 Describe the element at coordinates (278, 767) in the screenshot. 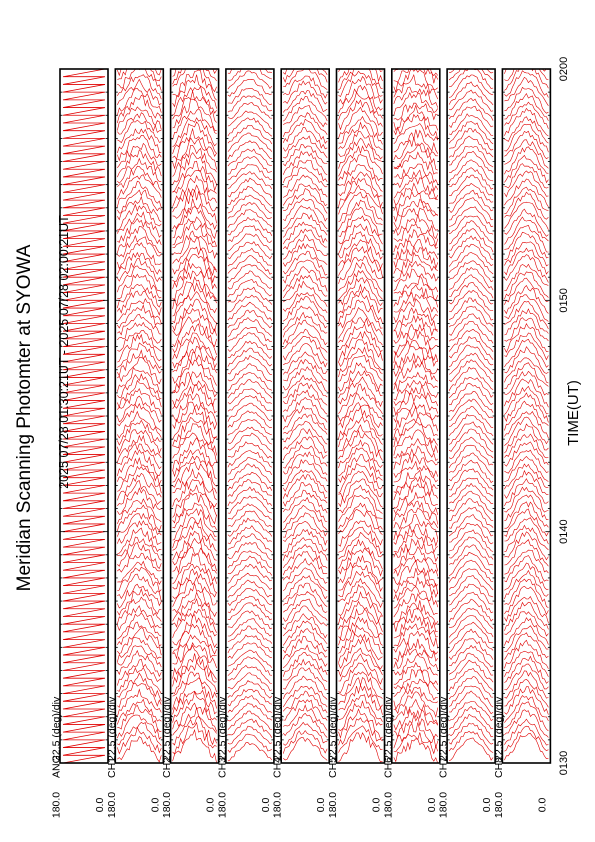

I see `channel-label: CH4` at that location.